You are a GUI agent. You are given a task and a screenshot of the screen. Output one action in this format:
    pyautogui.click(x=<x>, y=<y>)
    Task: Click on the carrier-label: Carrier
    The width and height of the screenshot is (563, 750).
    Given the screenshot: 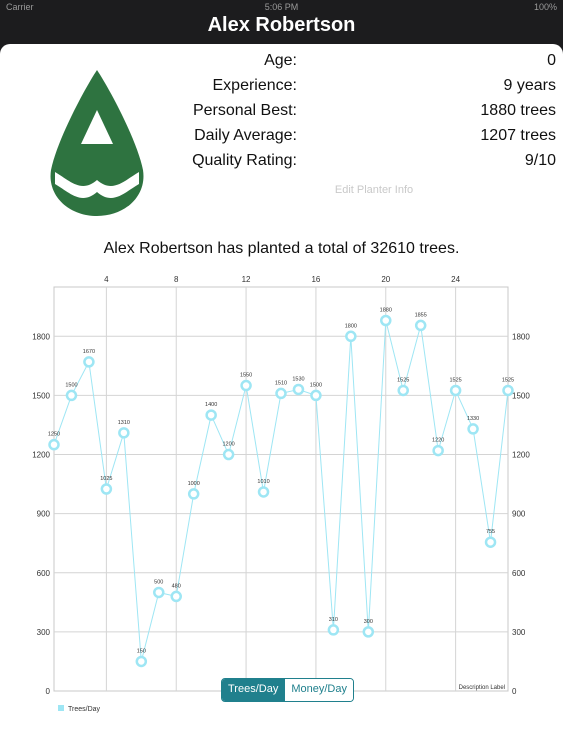 What is the action you would take?
    pyautogui.click(x=20, y=7)
    